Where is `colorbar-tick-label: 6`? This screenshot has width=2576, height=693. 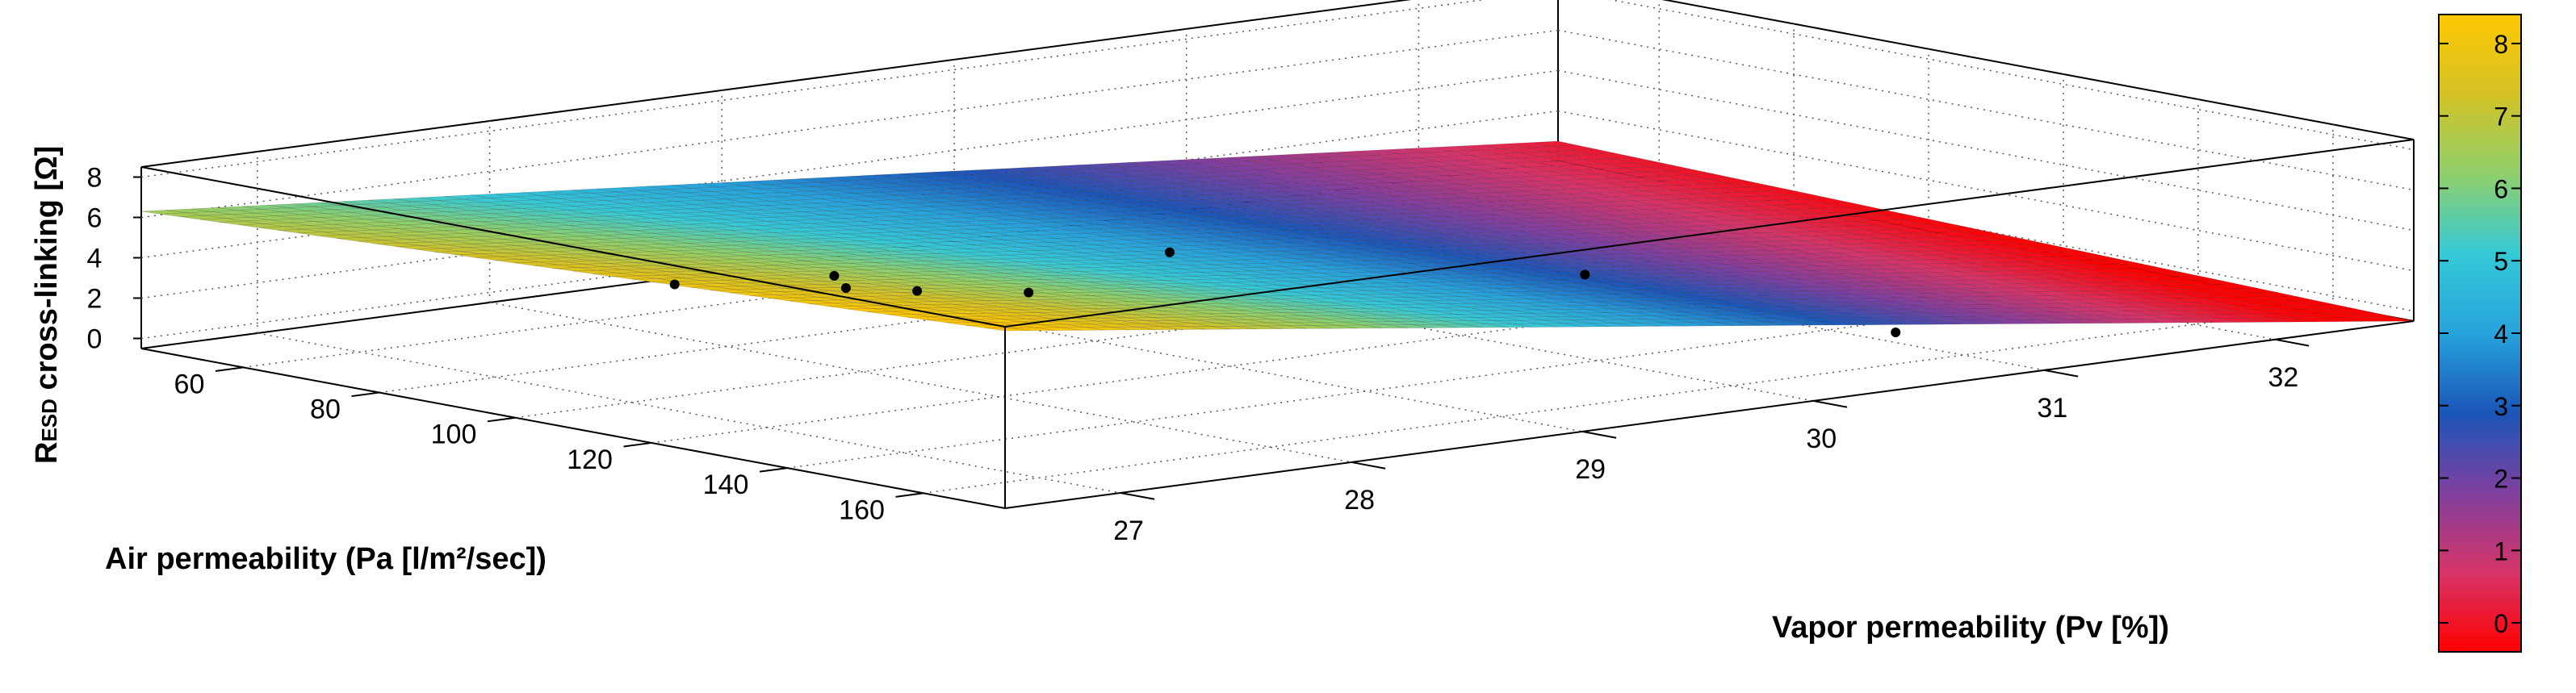 colorbar-tick-label: 6 is located at coordinates (2501, 188).